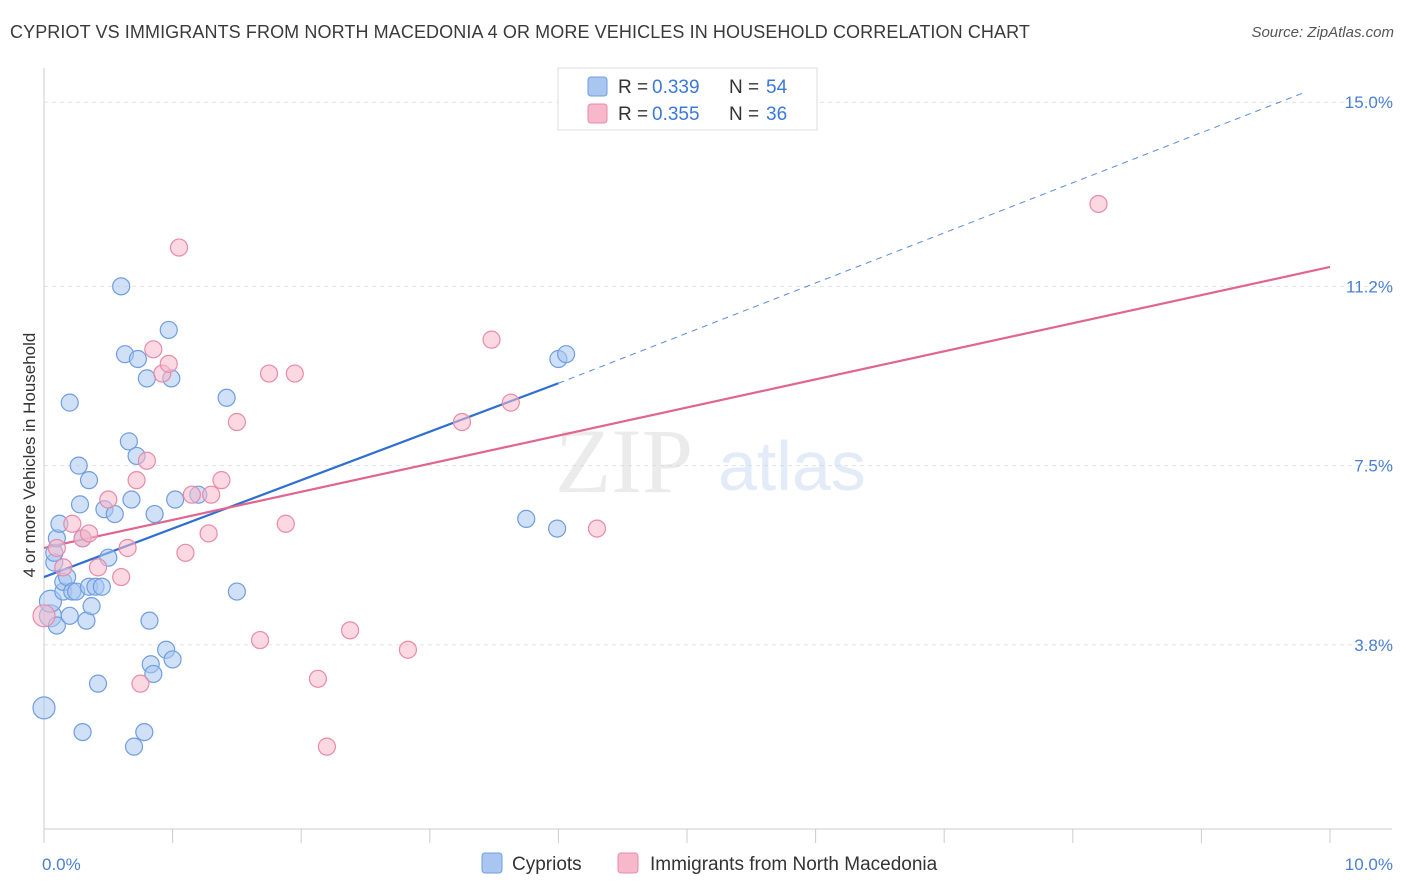  What do you see at coordinates (1369, 102) in the screenshot?
I see `y-tick-label-3: 15.0%` at bounding box center [1369, 102].